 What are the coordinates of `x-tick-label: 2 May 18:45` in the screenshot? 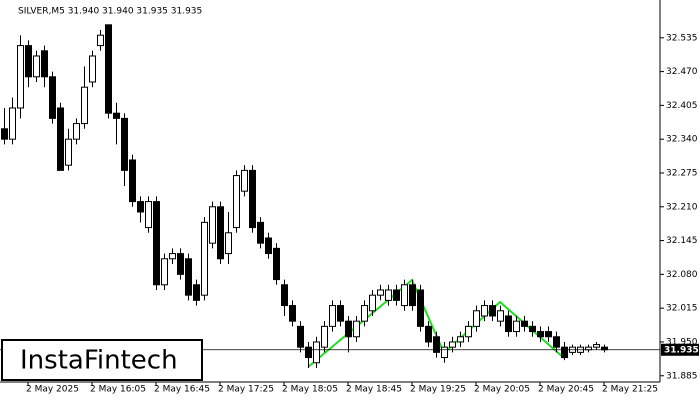 It's located at (374, 390).